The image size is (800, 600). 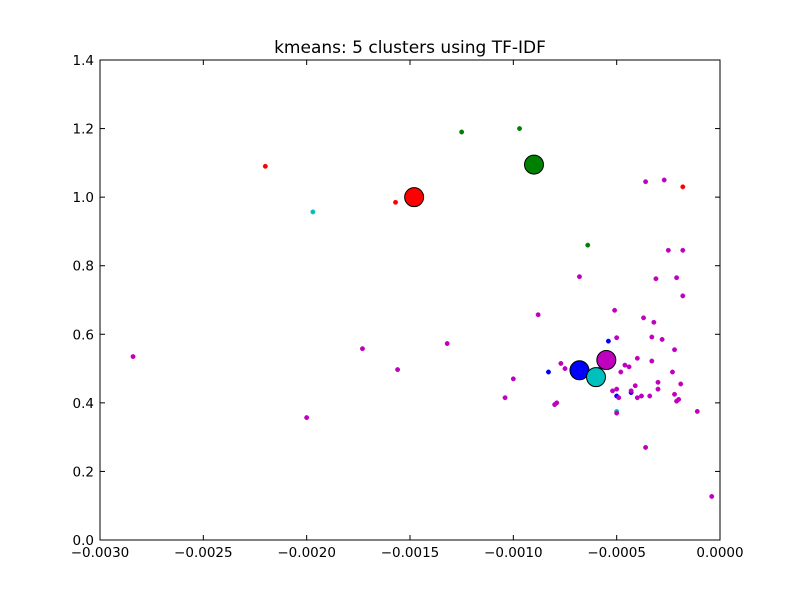 I want to click on x-tick-label: −0.0005, so click(x=616, y=553).